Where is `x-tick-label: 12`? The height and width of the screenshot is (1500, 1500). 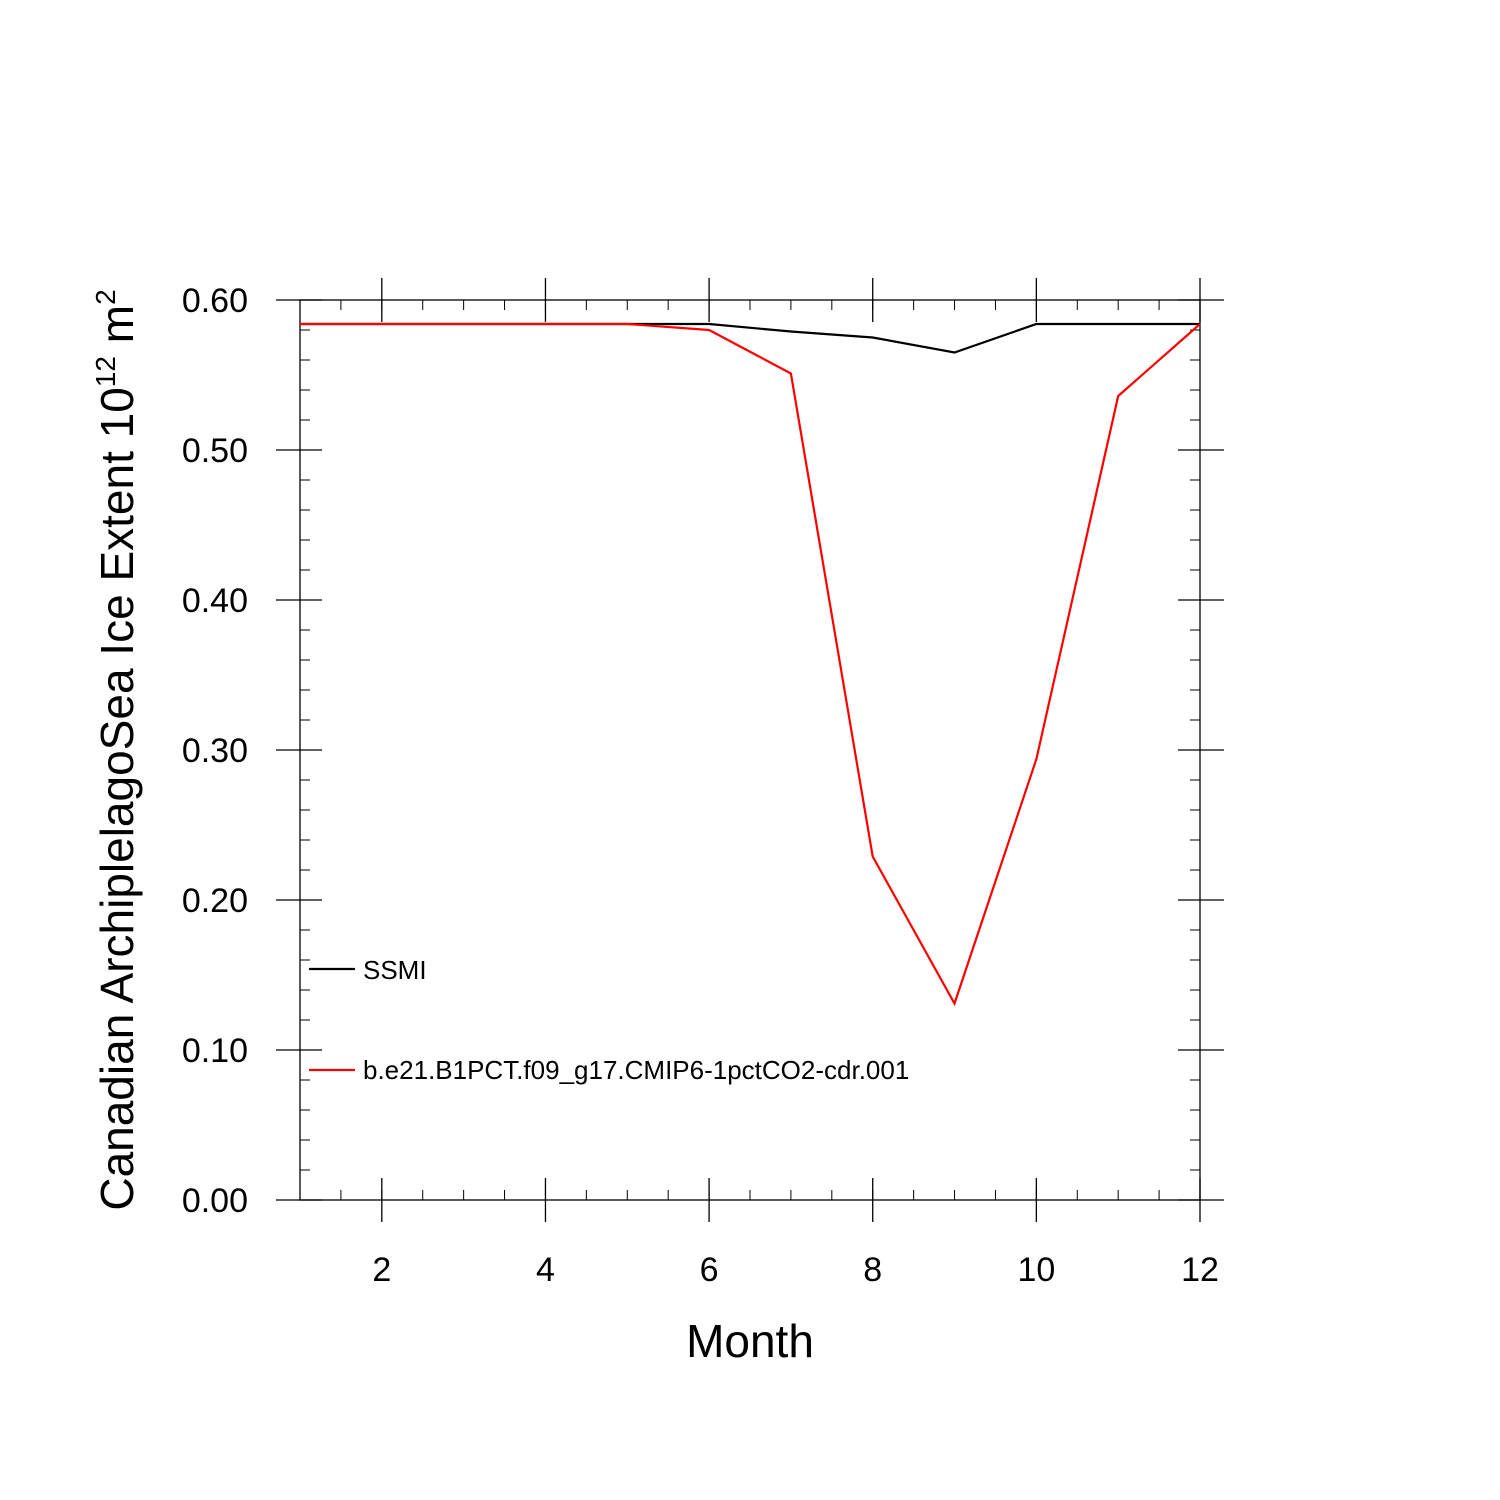 x-tick-label: 12 is located at coordinates (1200, 1270).